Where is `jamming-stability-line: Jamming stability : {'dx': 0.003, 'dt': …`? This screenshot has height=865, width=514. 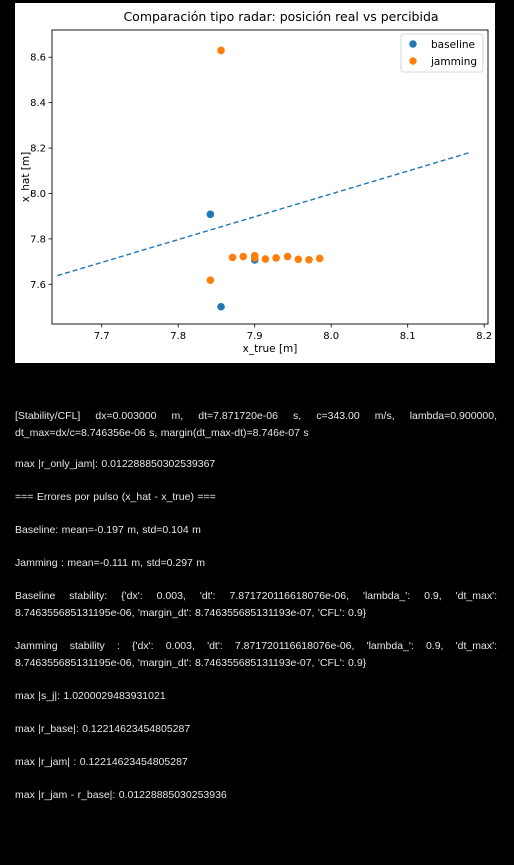 jamming-stability-line: Jamming stability : {'dx': 0.003, 'dt': … is located at coordinates (256, 654).